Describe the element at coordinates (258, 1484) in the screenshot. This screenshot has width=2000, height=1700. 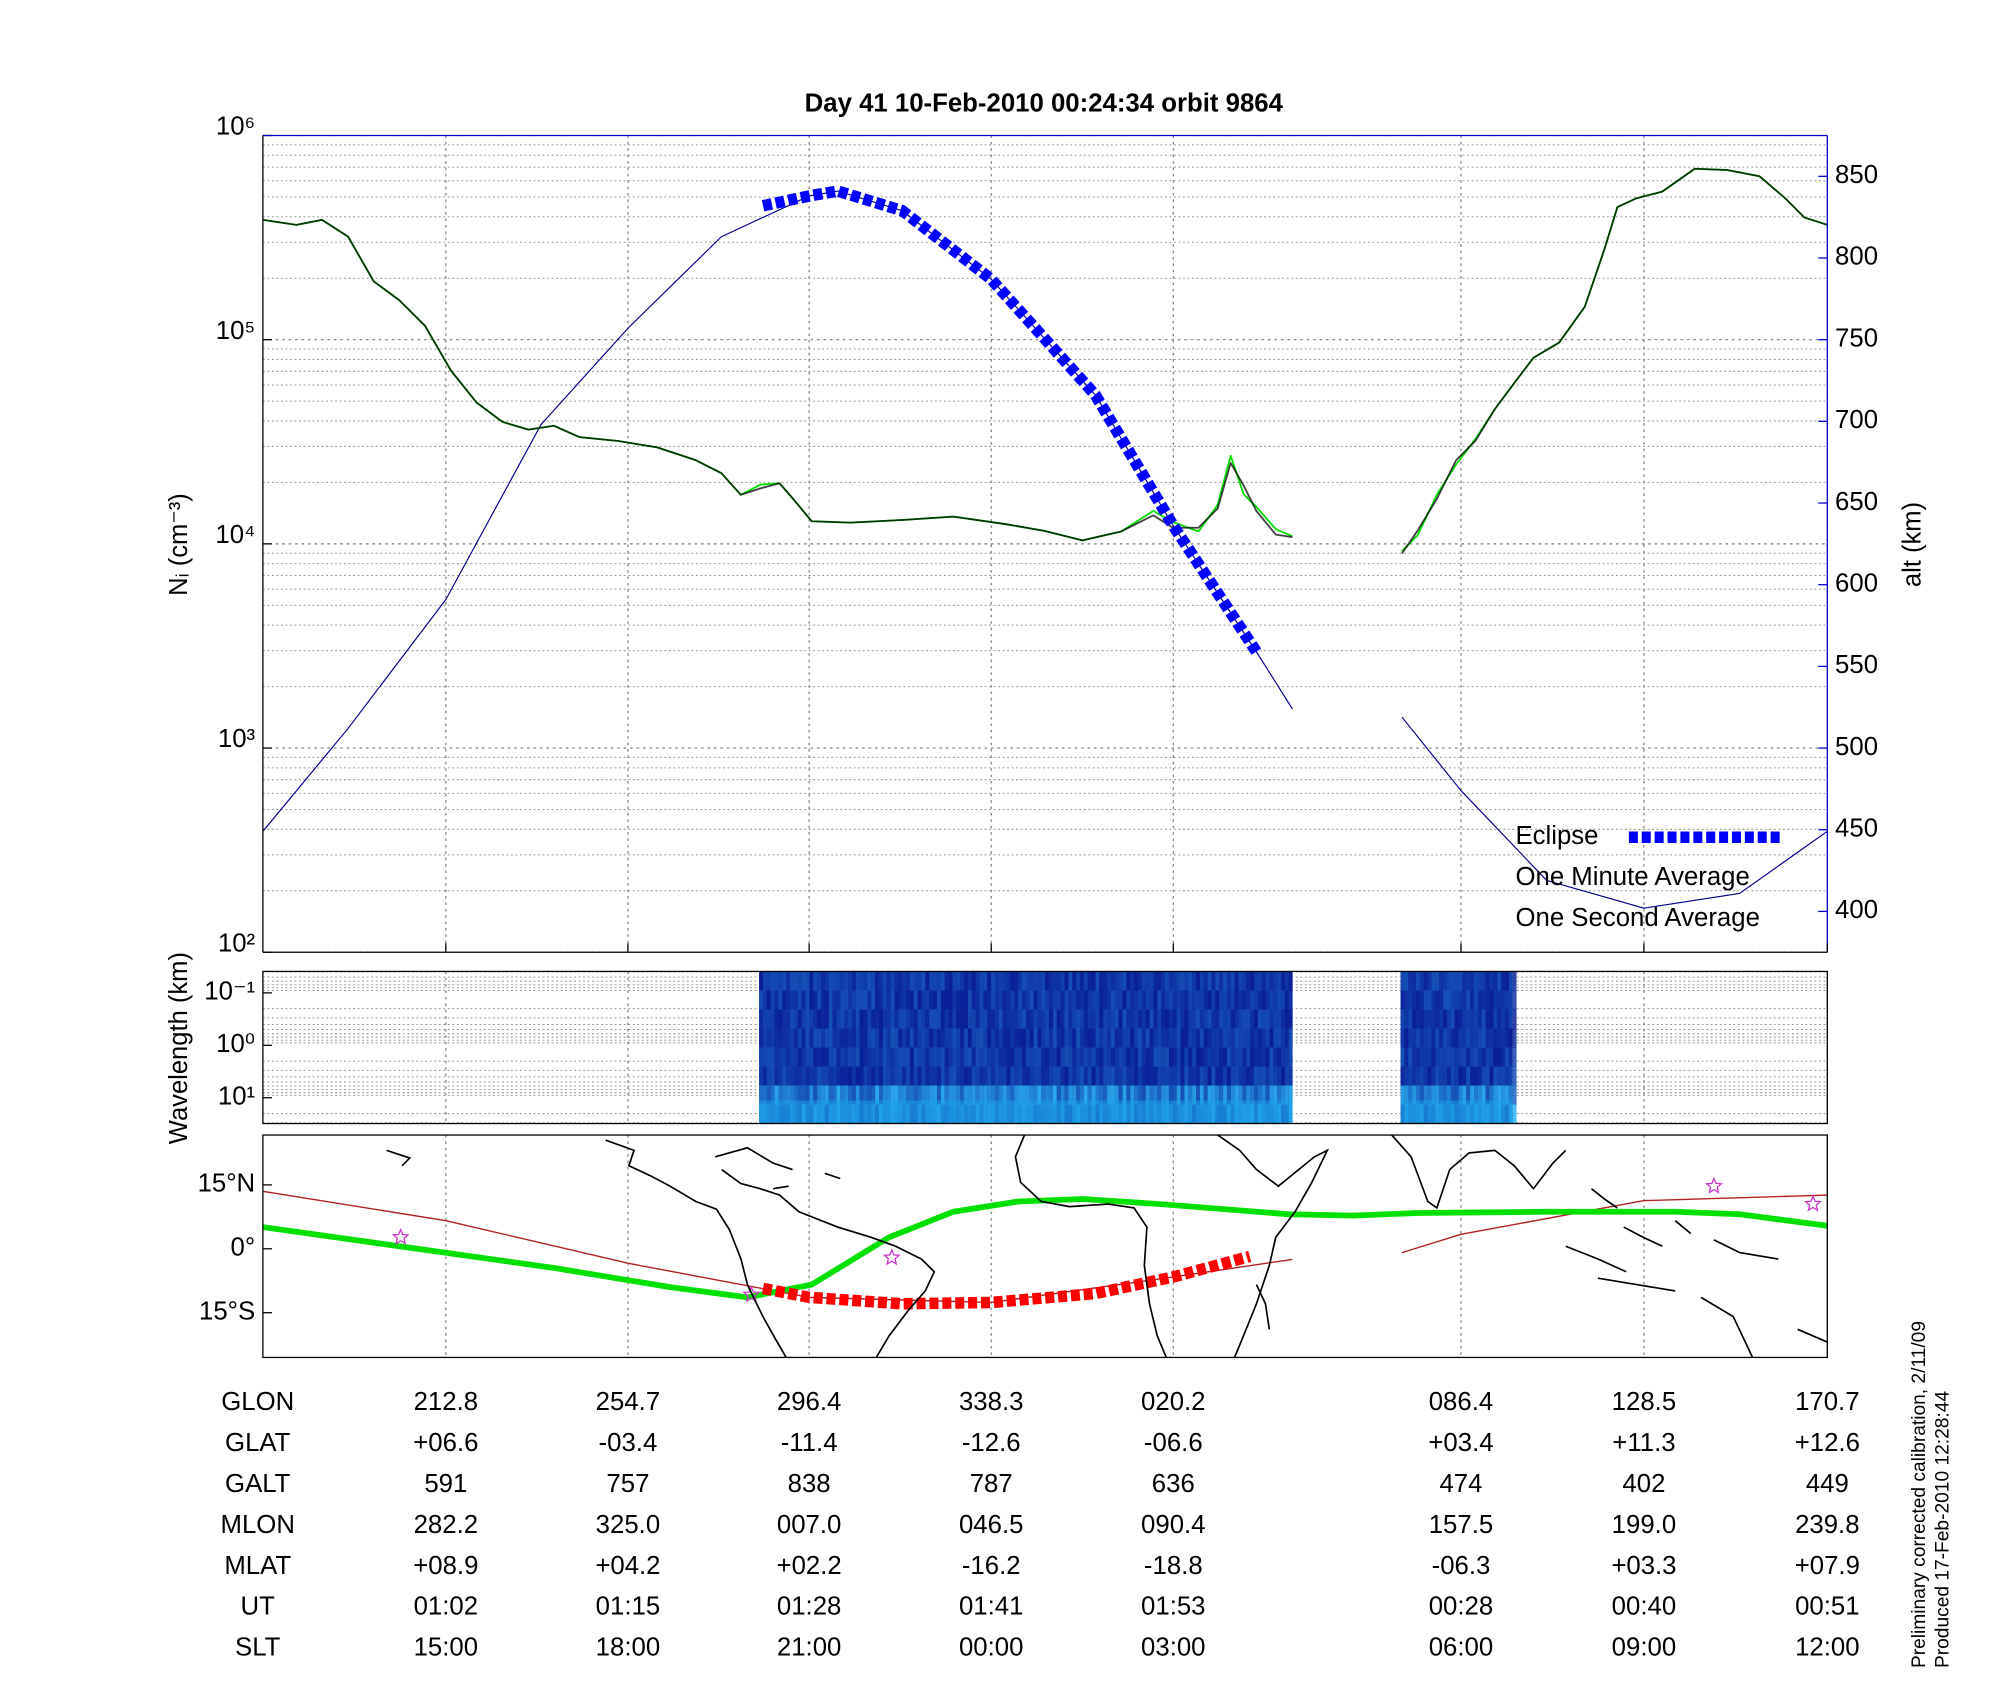
I see `row-label: GALT` at that location.